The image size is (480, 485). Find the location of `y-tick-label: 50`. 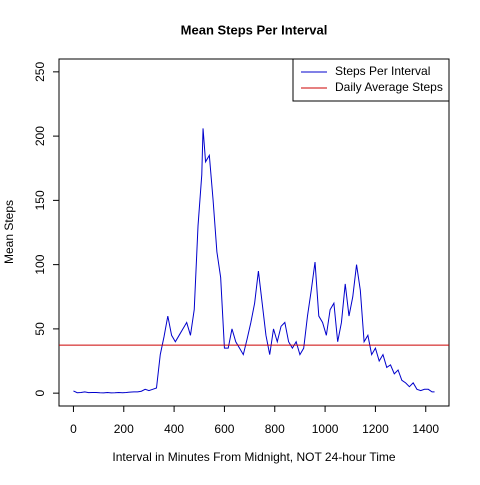

y-tick-label: 50 is located at coordinates (40, 329).